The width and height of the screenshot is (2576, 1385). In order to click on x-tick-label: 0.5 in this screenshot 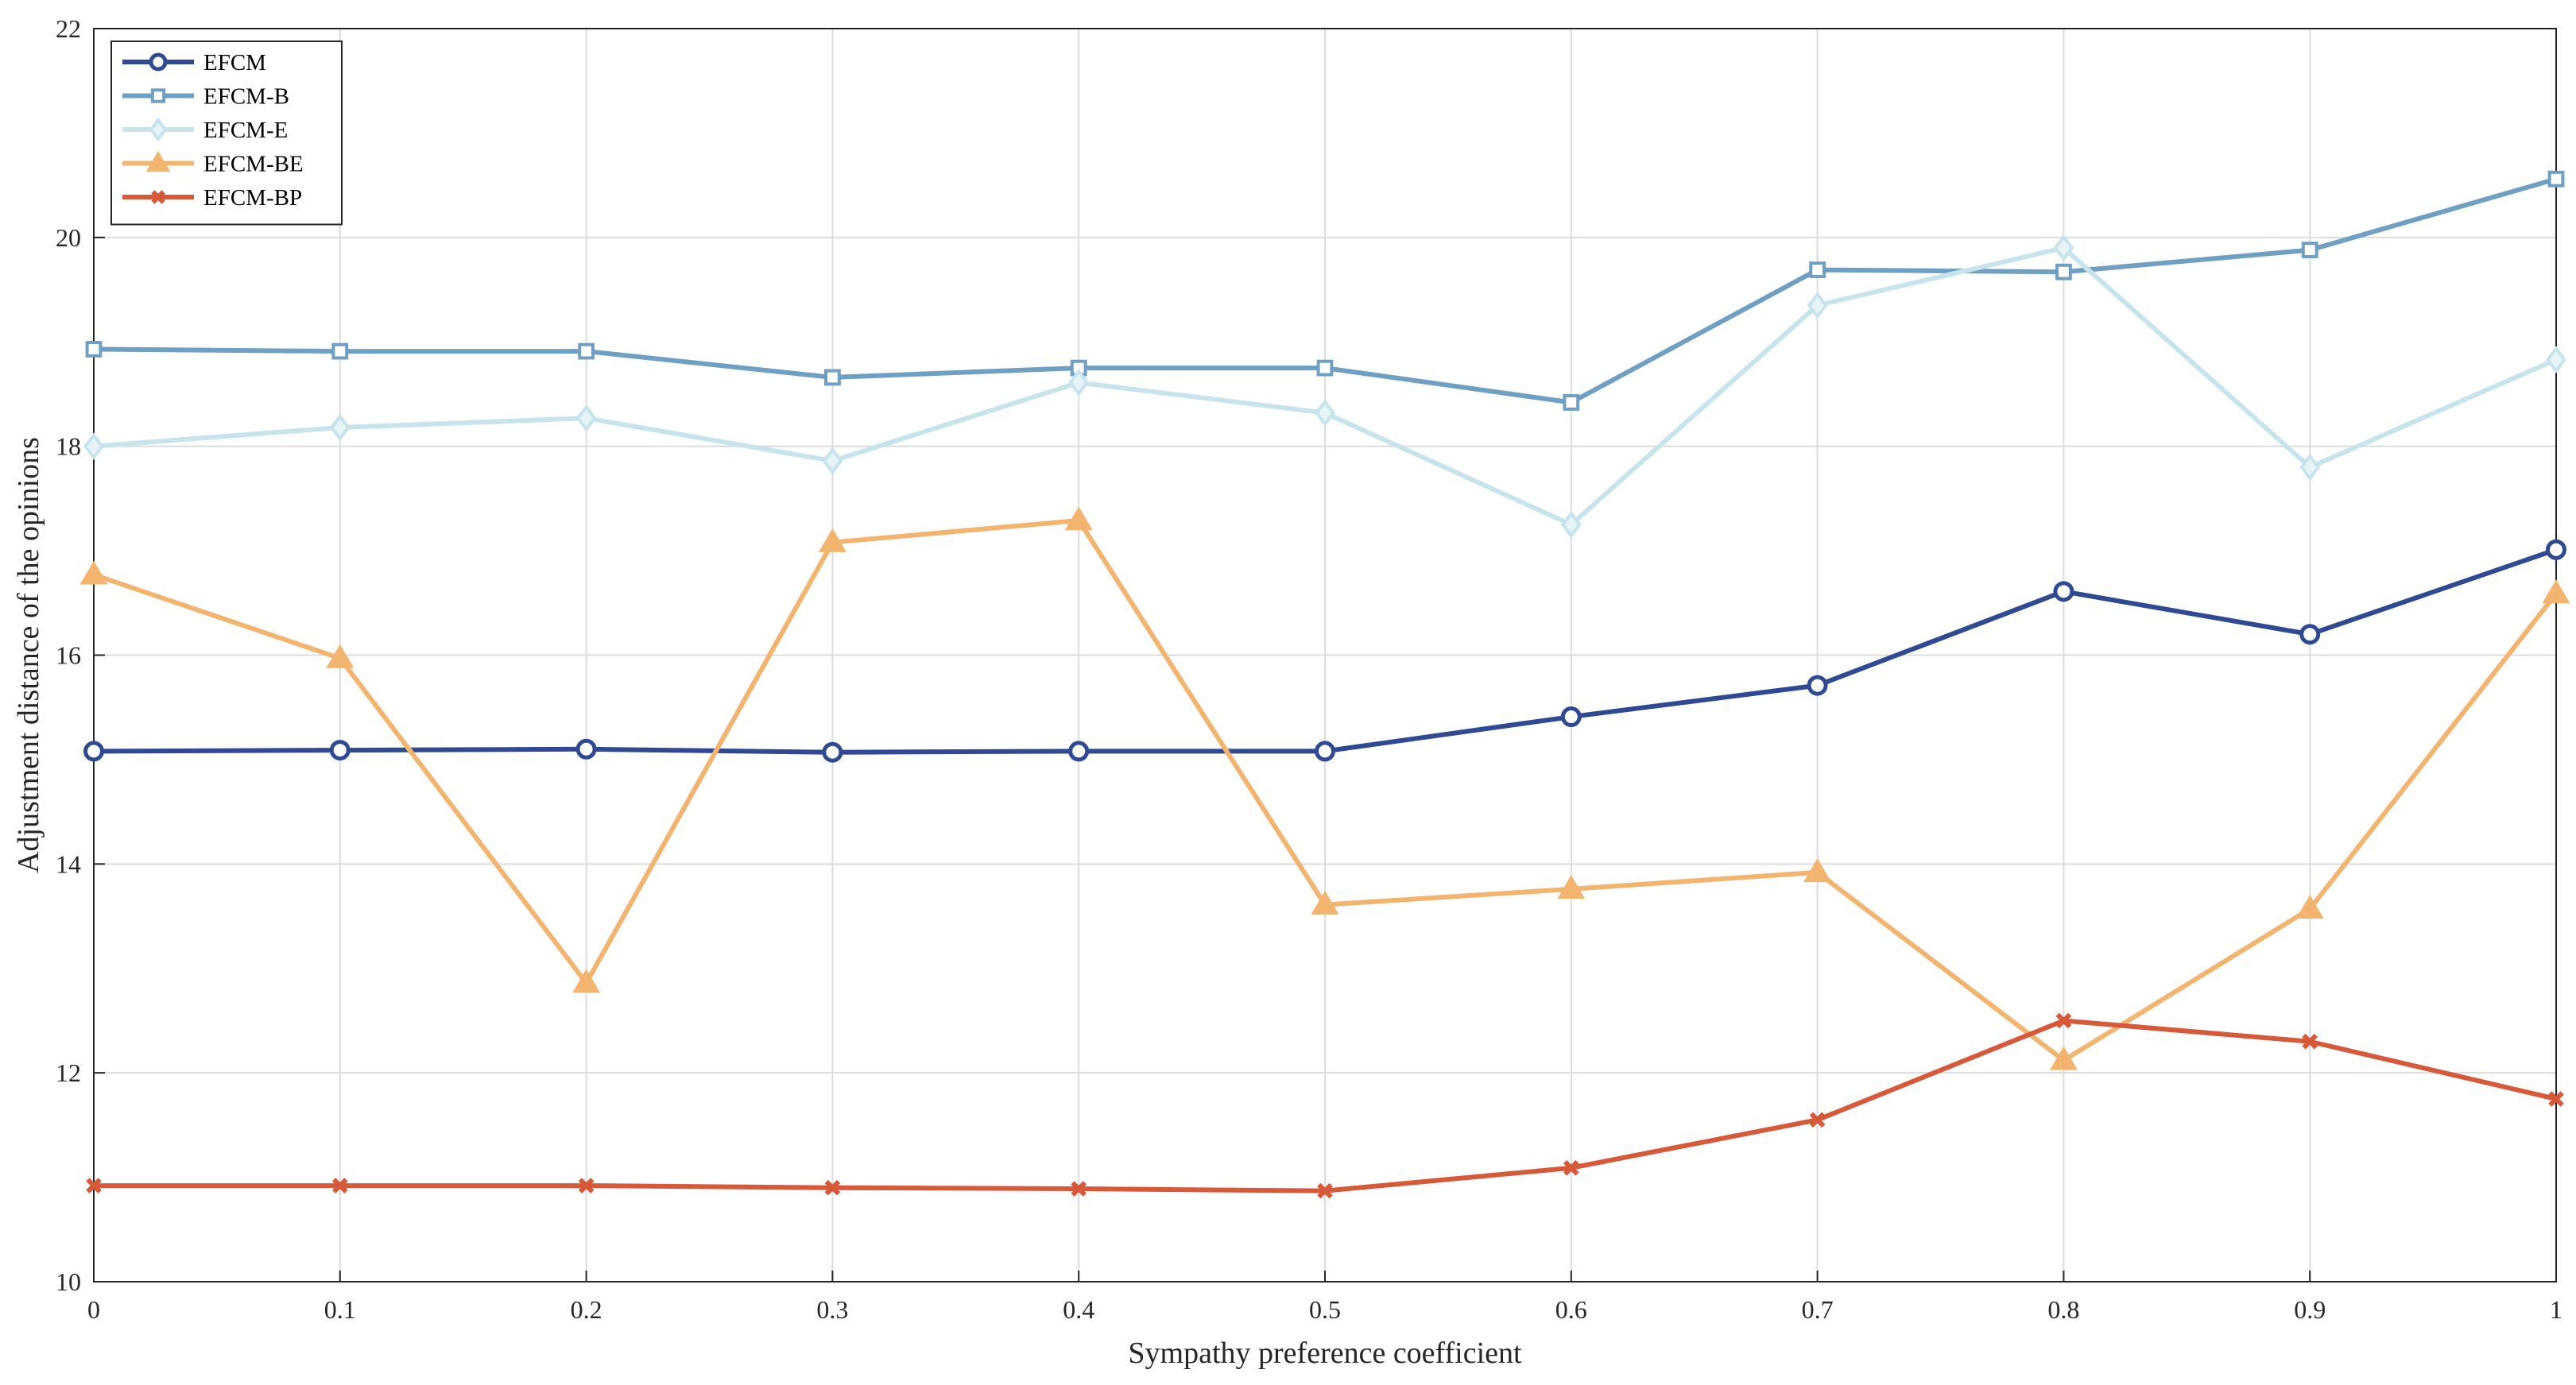, I will do `click(1325, 1309)`.